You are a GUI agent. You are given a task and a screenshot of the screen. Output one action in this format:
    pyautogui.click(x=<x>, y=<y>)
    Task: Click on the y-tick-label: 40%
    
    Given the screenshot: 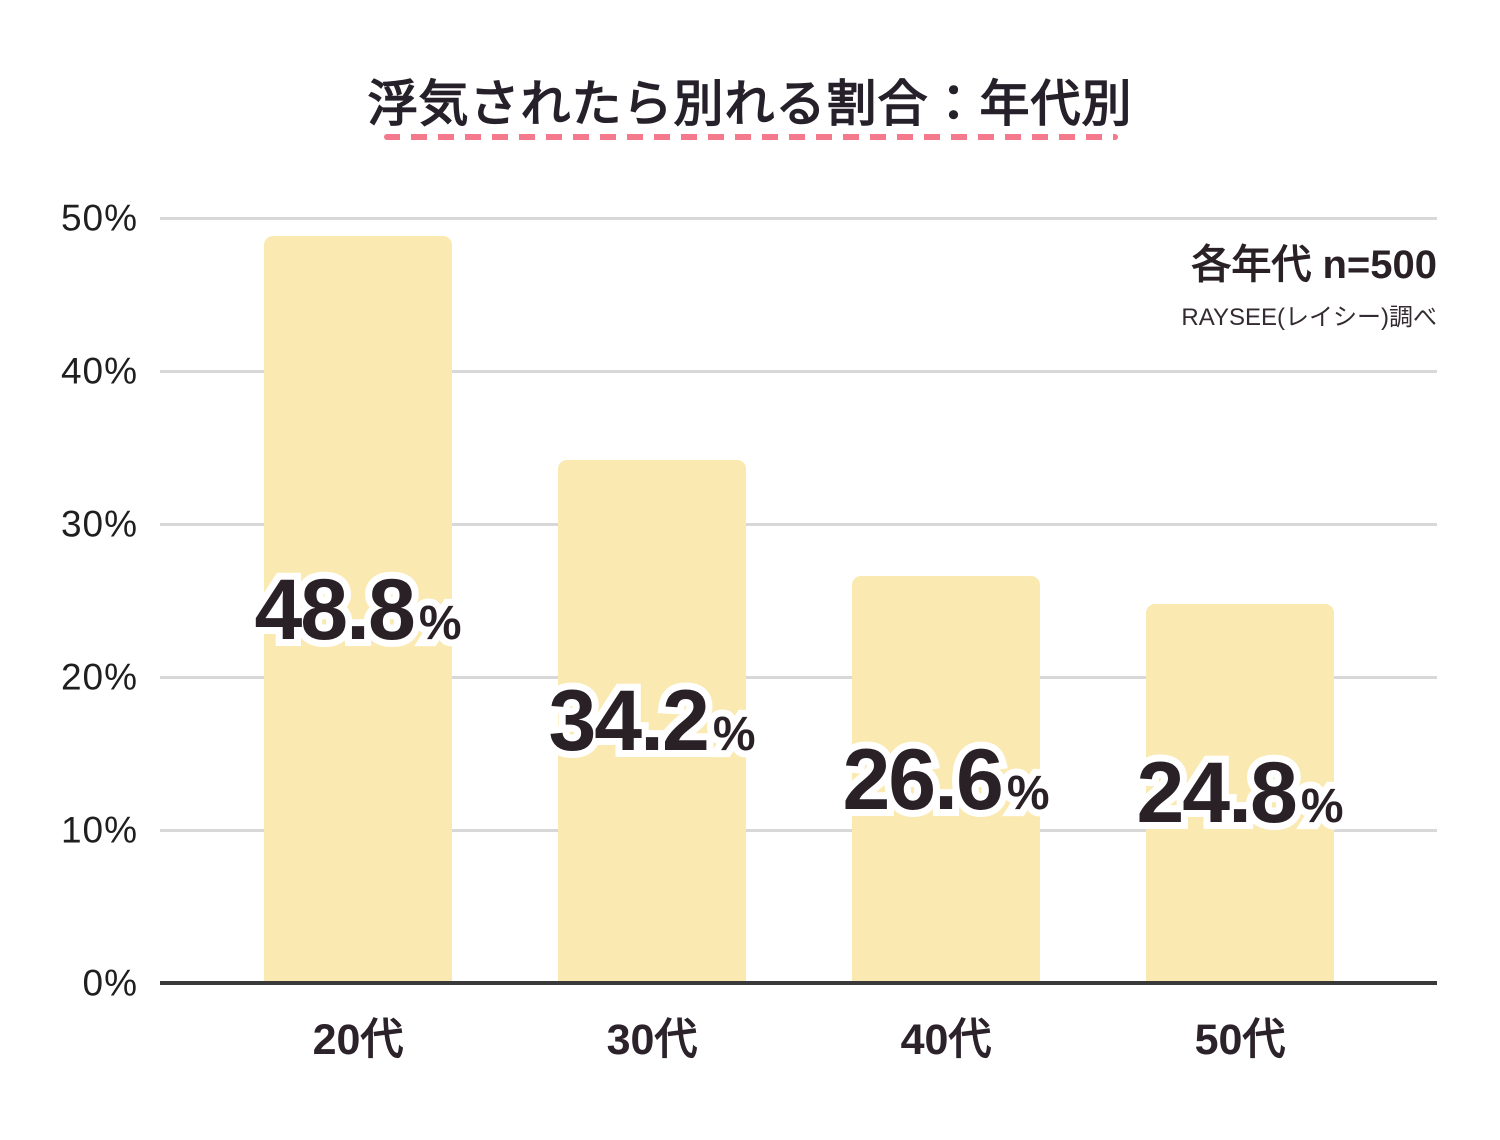 What is the action you would take?
    pyautogui.click(x=99, y=371)
    